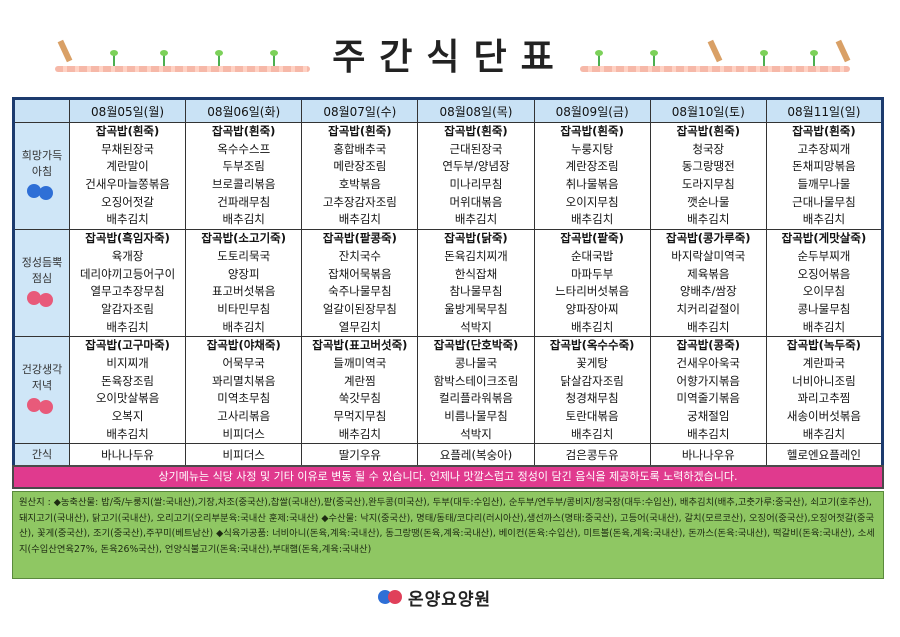  I want to click on meal-cell: 잡곡밥(표고버섯죽) 들깨미역국 계란찜 쑥갓무침 무먹지무침 배추김치, so click(360, 390).